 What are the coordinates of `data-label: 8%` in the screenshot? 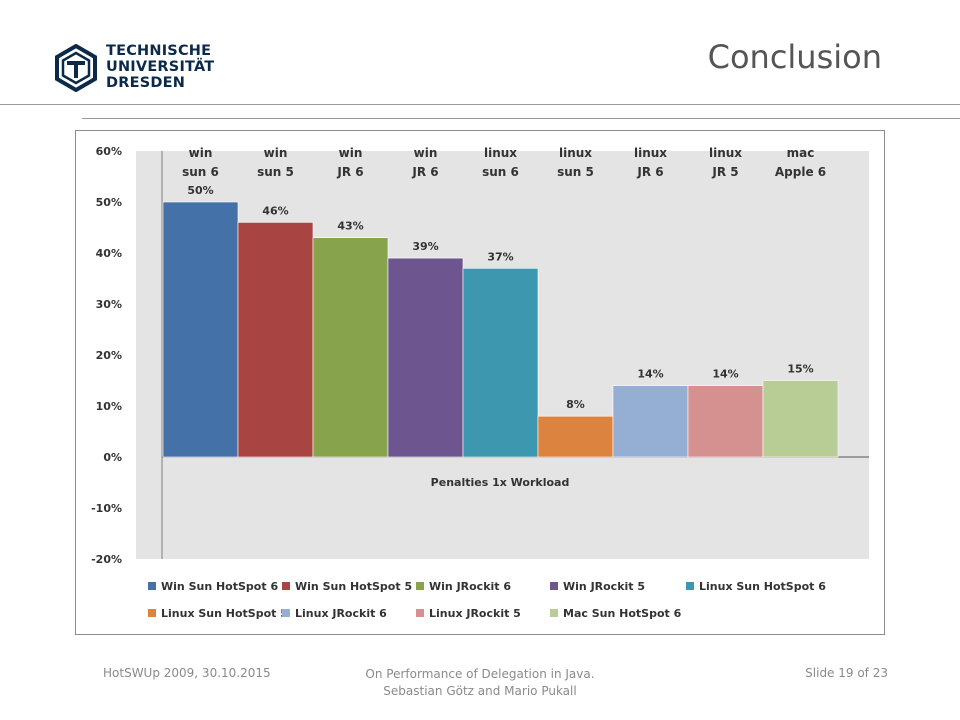 It's located at (575, 404).